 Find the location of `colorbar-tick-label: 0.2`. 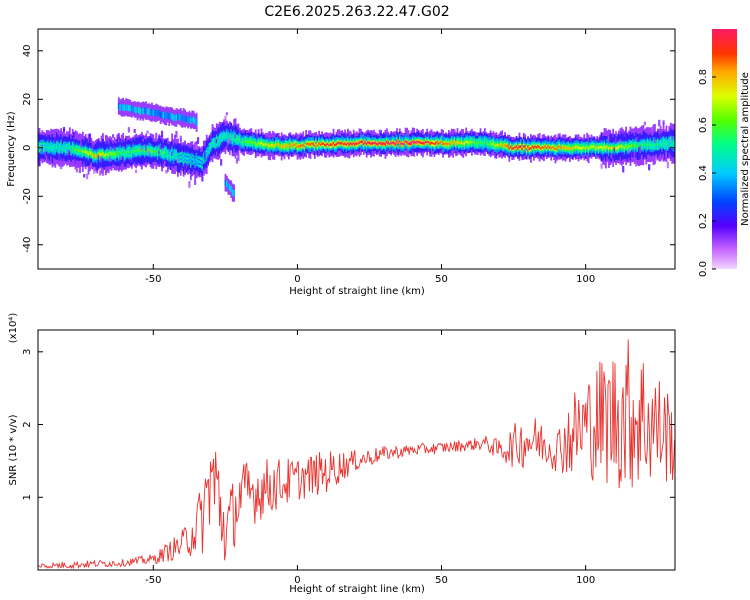

colorbar-tick-label: 0.2 is located at coordinates (703, 221).